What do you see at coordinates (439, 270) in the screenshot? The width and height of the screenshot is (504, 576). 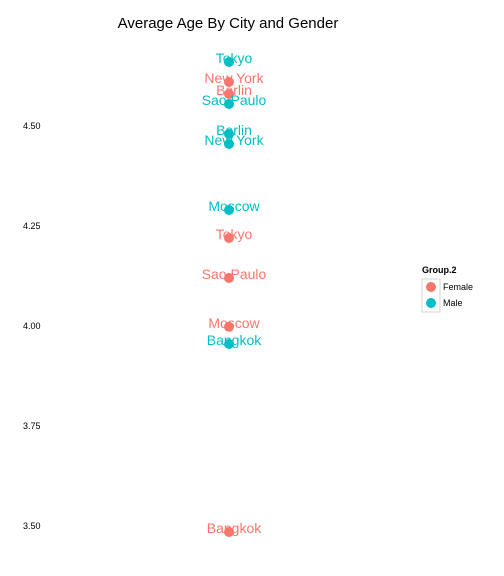 I see `legend-title: Group.2` at bounding box center [439, 270].